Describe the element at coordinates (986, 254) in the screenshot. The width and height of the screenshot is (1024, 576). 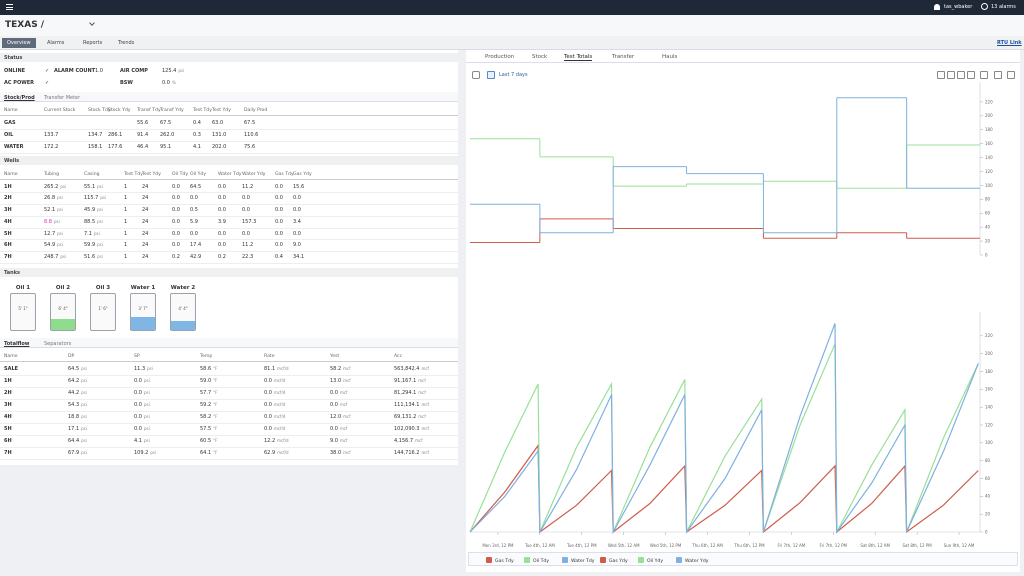
I see `y-tick-label: 0` at that location.